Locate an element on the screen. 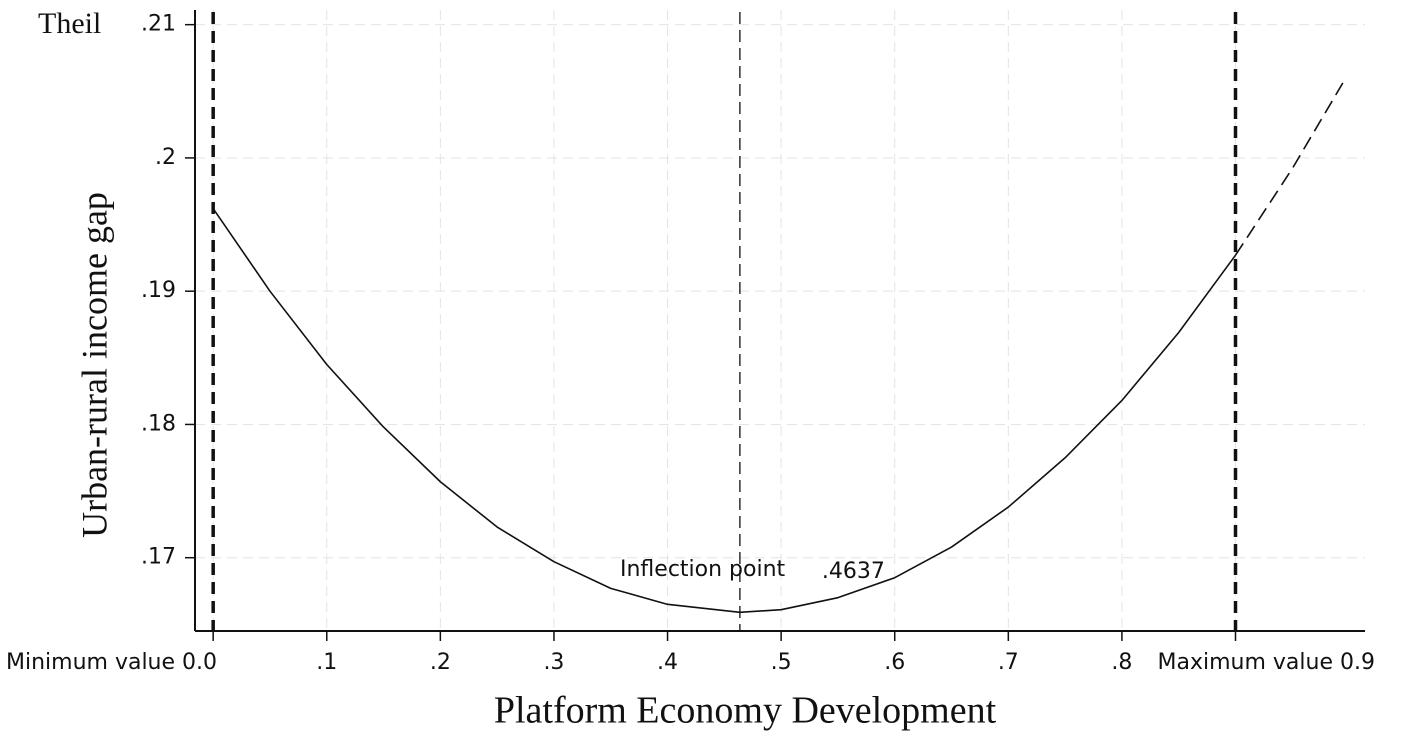 The height and width of the screenshot is (744, 1418). y-tick-label: .19 is located at coordinates (158, 290).